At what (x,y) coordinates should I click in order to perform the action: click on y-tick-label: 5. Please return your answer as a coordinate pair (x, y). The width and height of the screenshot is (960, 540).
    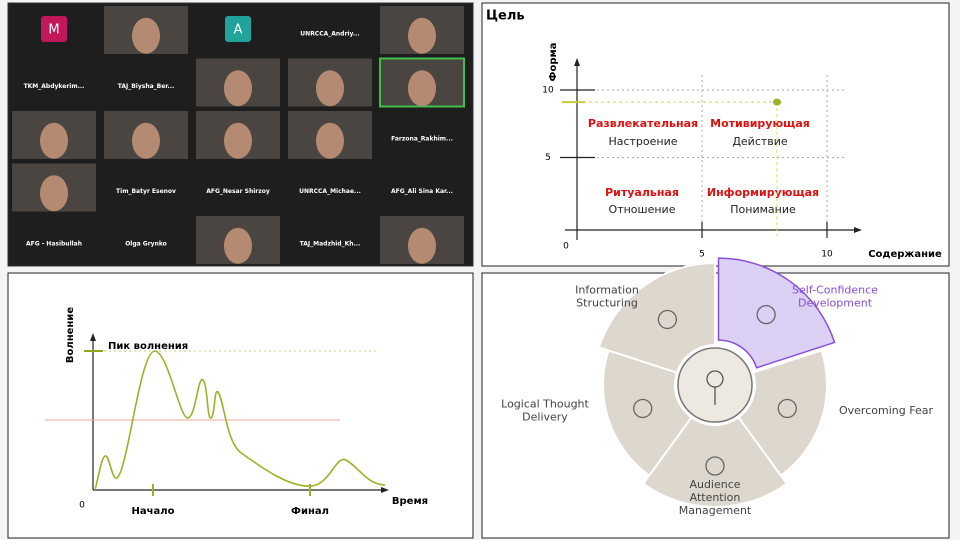
    Looking at the image, I should click on (548, 158).